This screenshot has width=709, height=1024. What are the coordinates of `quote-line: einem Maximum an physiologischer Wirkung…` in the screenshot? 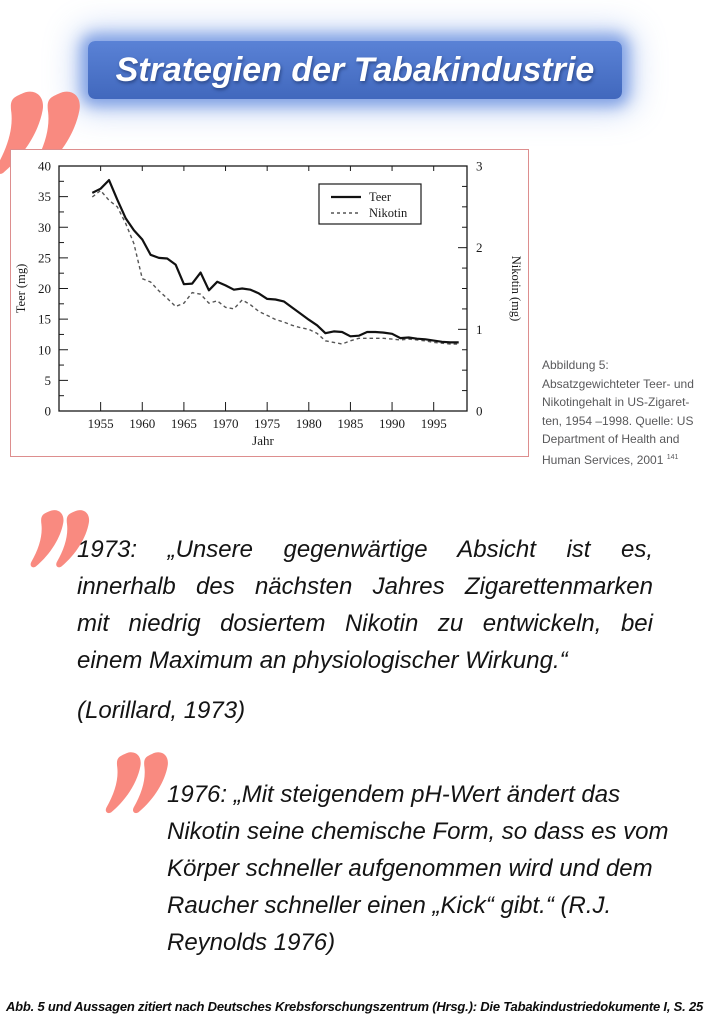 It's located at (322, 660).